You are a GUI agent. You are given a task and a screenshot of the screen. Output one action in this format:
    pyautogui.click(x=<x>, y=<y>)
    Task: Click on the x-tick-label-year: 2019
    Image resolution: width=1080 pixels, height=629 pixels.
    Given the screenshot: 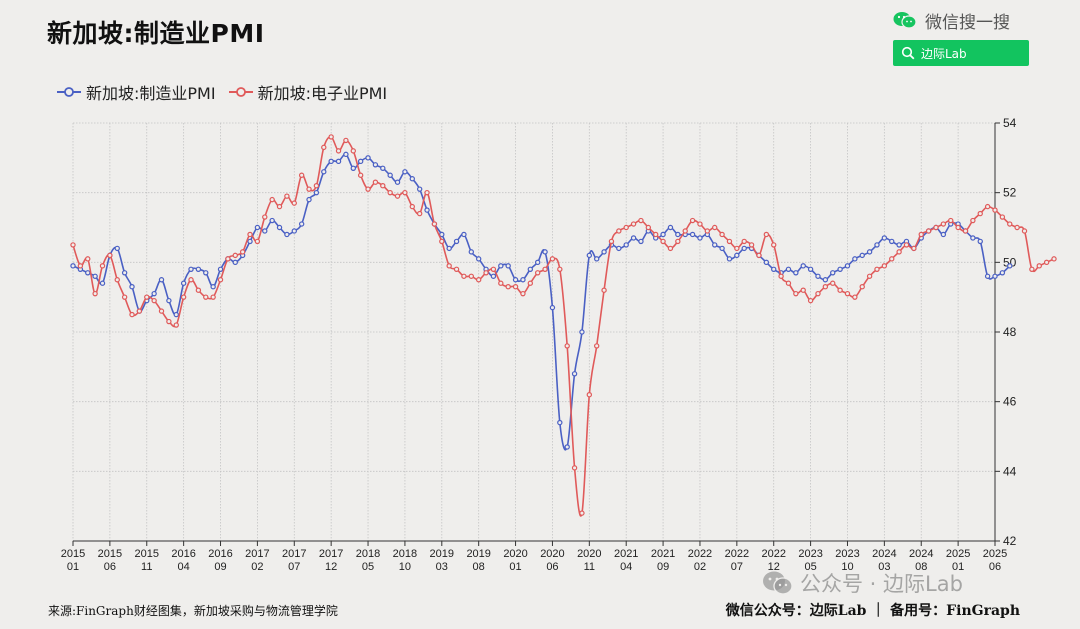 What is the action you would take?
    pyautogui.click(x=442, y=554)
    